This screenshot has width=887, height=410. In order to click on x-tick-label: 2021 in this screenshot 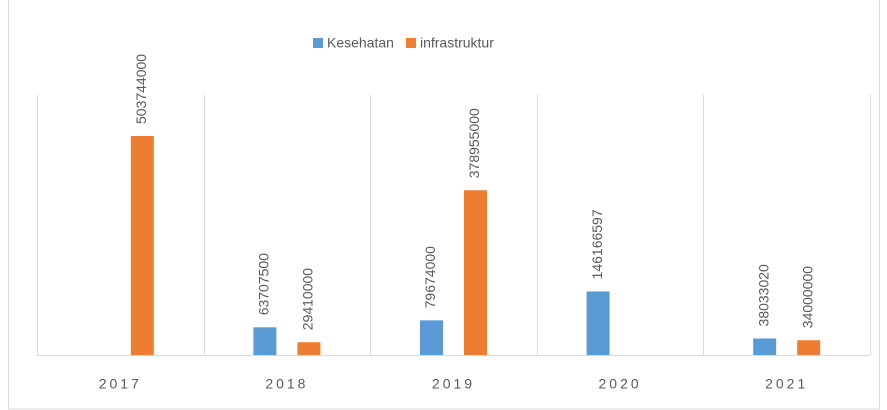, I will do `click(786, 384)`.